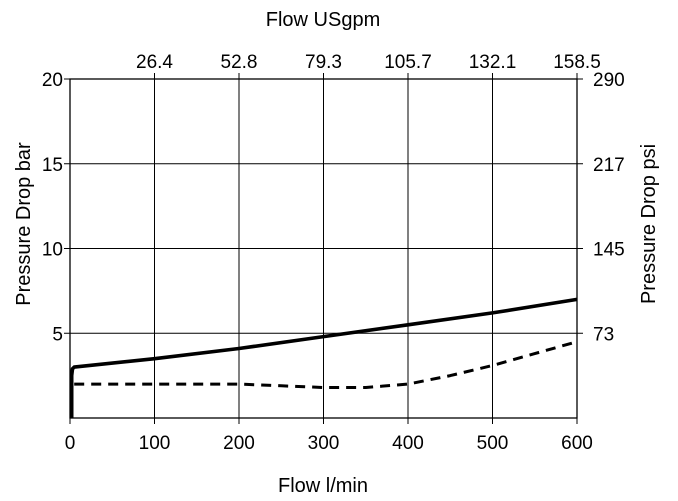  Describe the element at coordinates (52, 250) in the screenshot. I see `y-tick-label-left: 10` at that location.